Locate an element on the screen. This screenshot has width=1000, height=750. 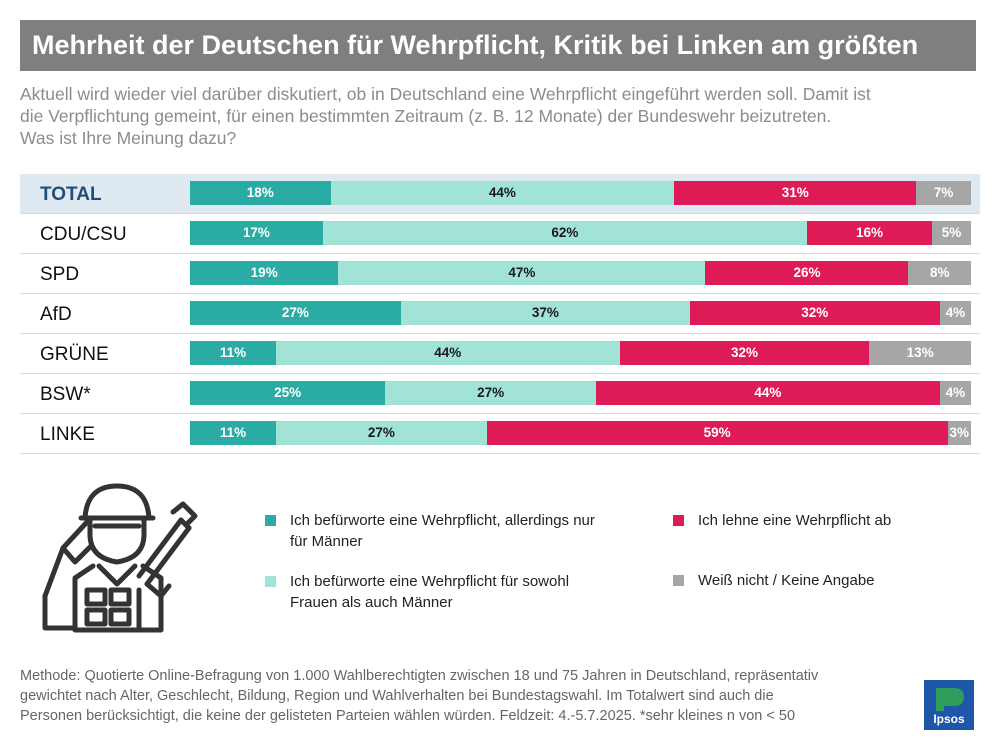
data-label: 5% is located at coordinates (951, 232).